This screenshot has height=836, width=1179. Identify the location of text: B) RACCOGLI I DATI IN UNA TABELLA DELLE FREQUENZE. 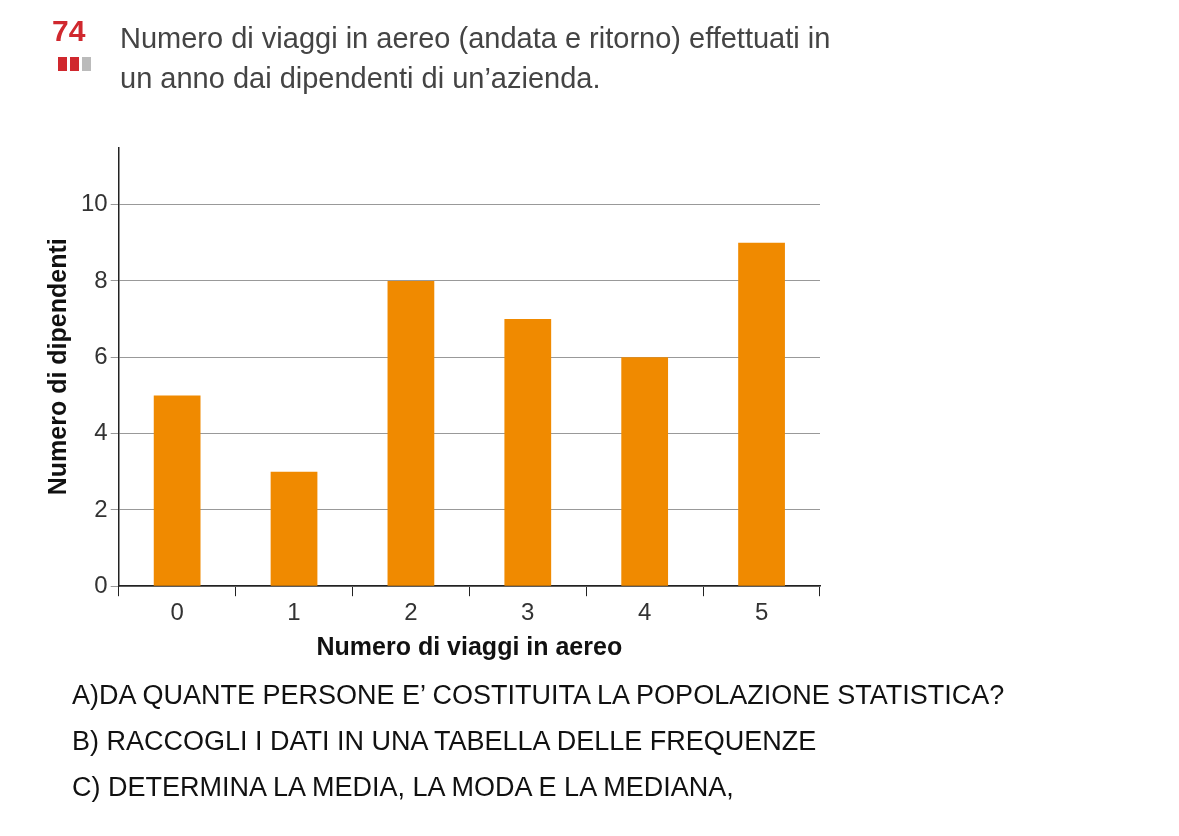
(444, 741).